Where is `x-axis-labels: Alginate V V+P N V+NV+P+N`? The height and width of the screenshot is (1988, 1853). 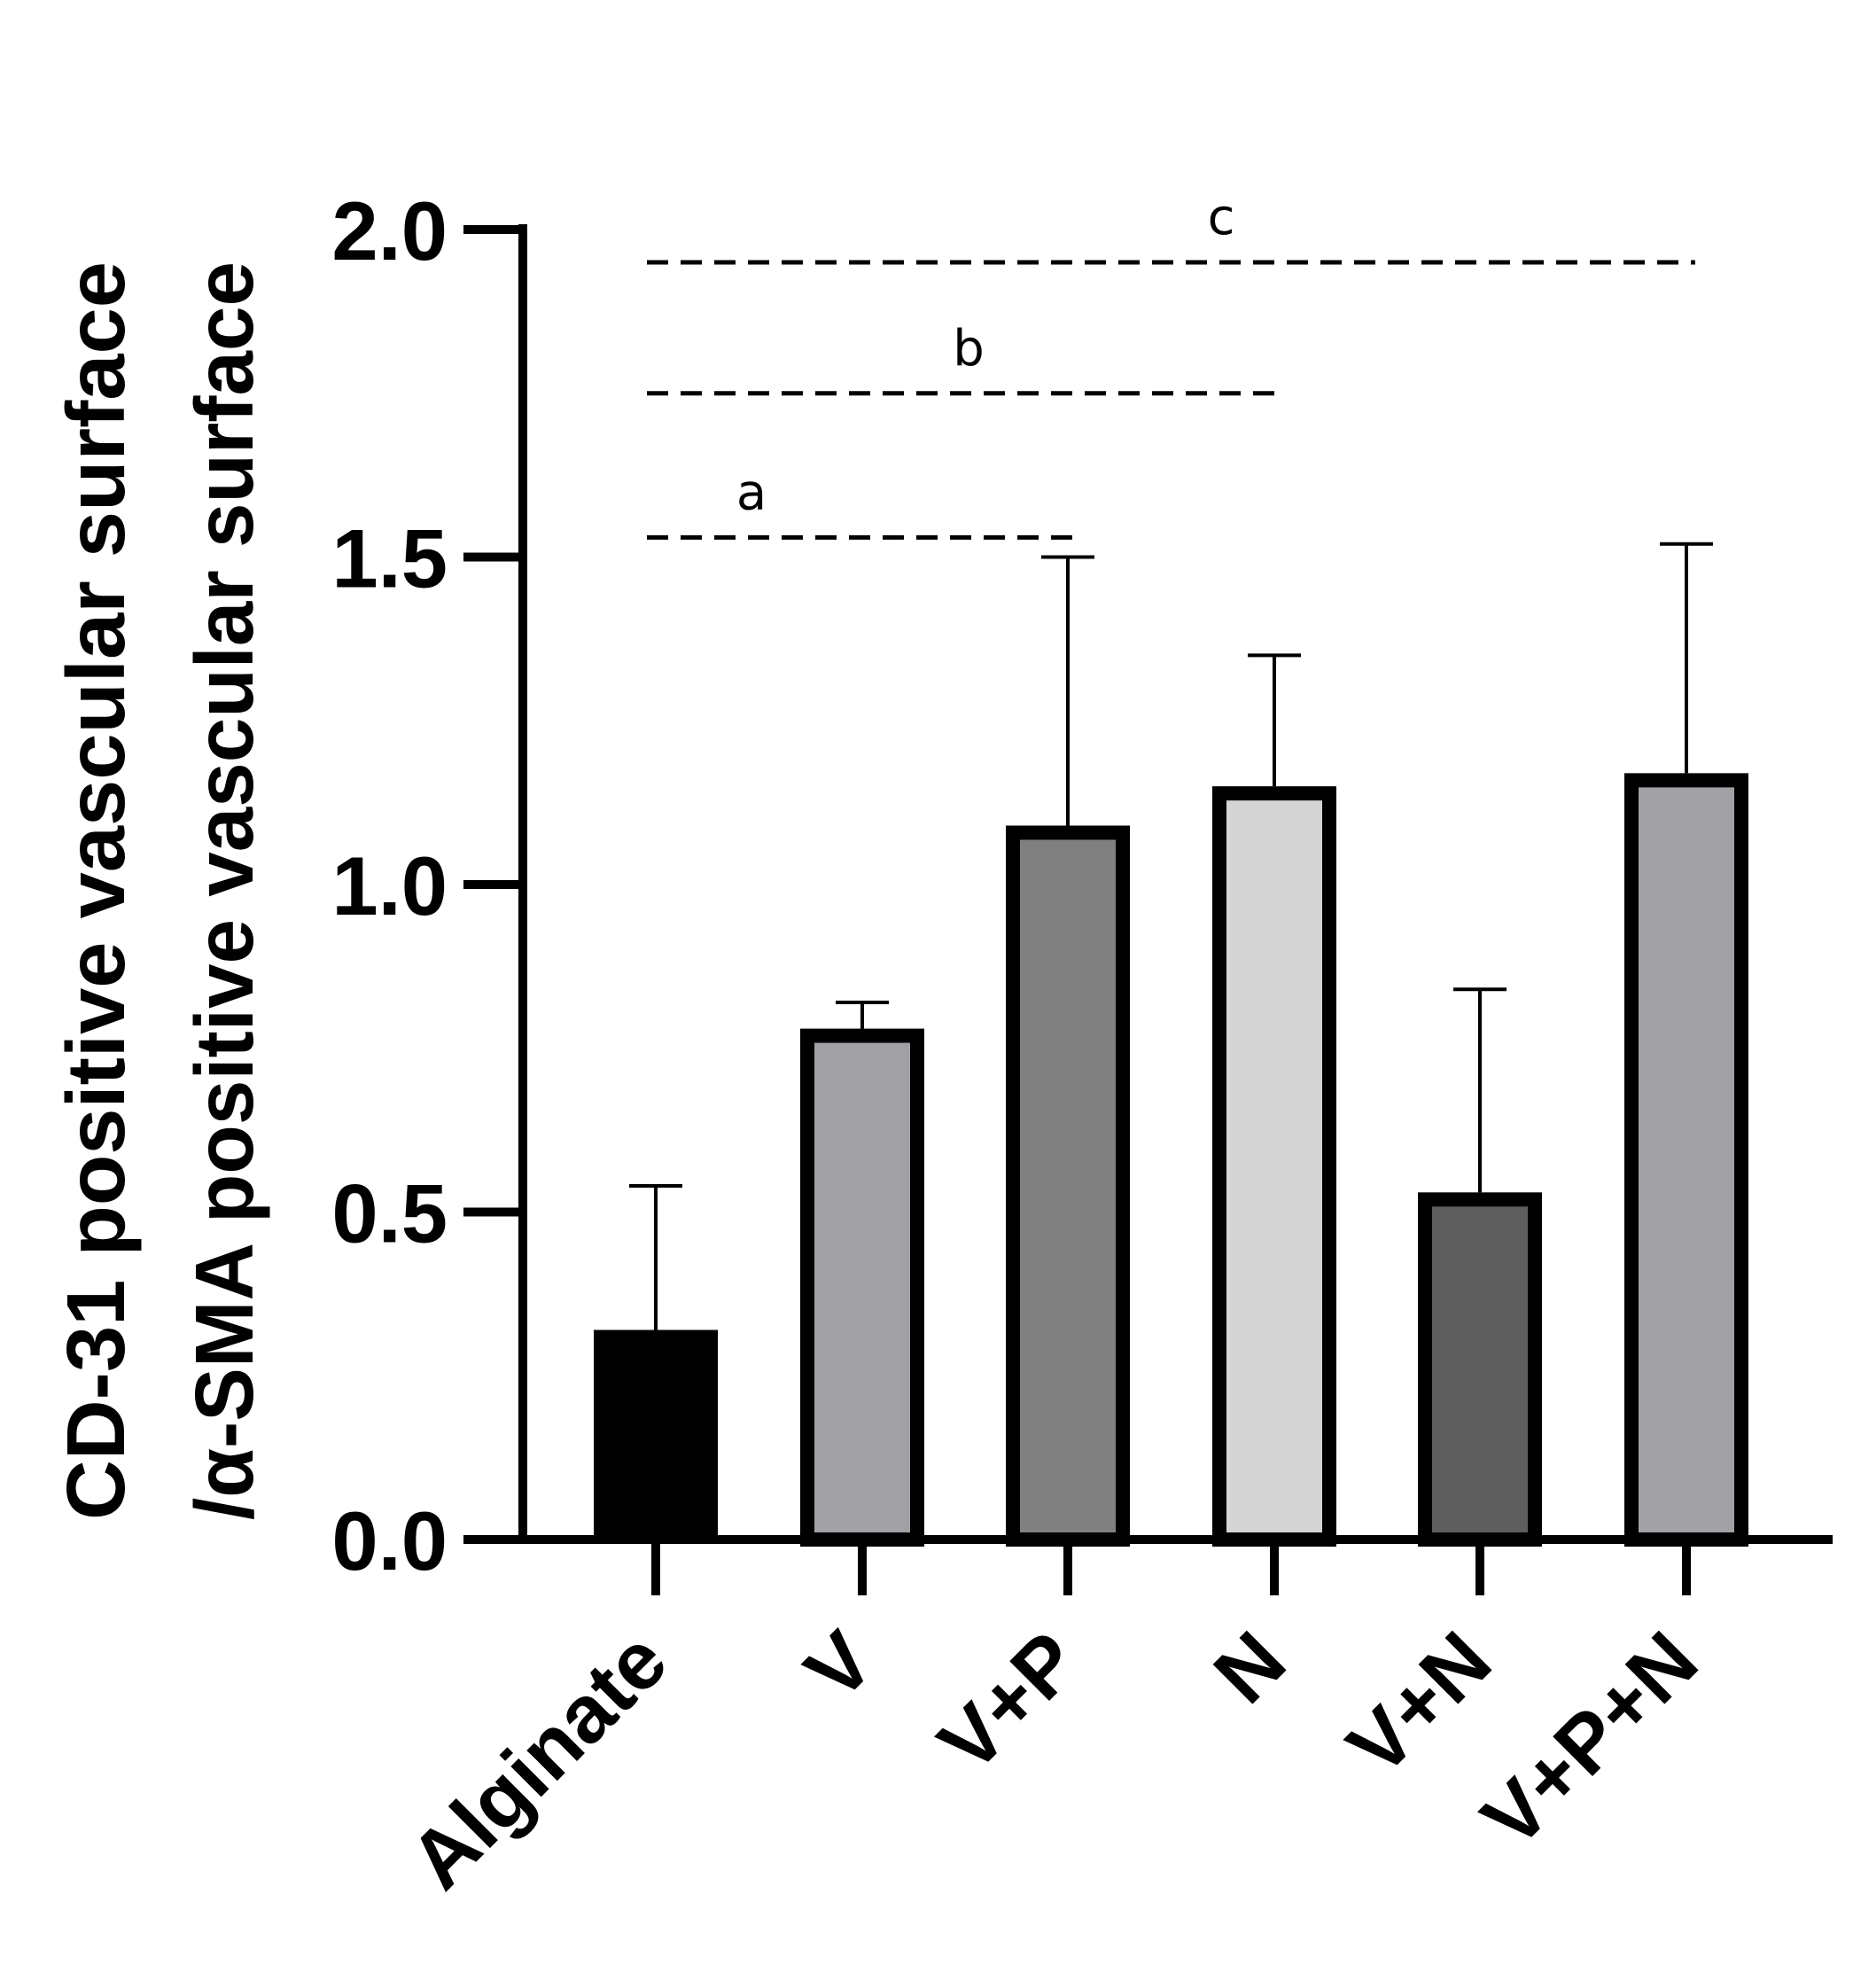 x-axis-labels: Alginate V V+P N V+NV+P+N is located at coordinates (1054, 1761).